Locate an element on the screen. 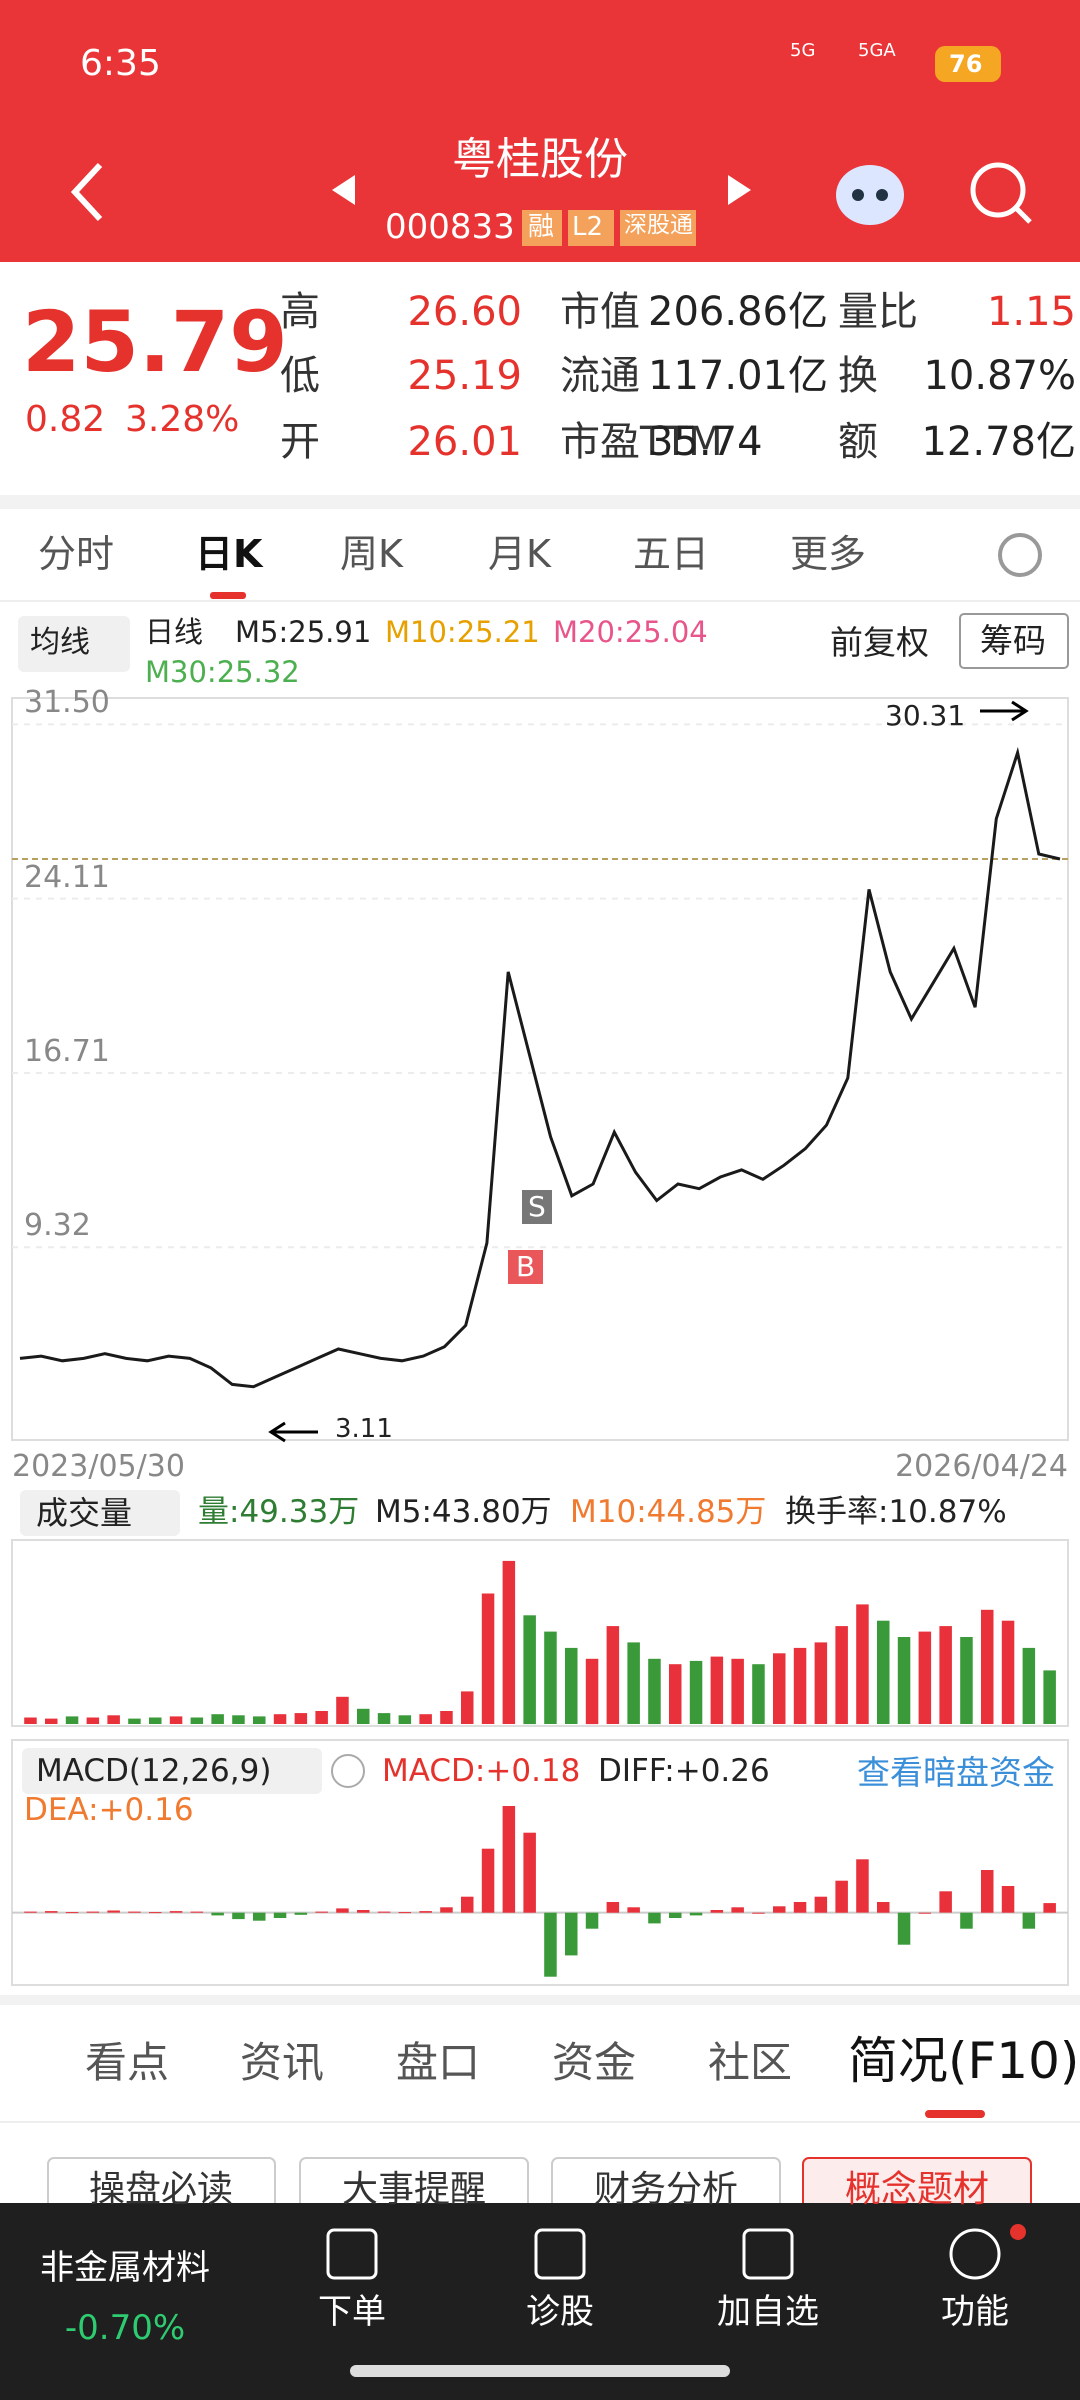 This screenshot has width=1080, height=2400. bottom-tab: 盘口 is located at coordinates (438, 2062).